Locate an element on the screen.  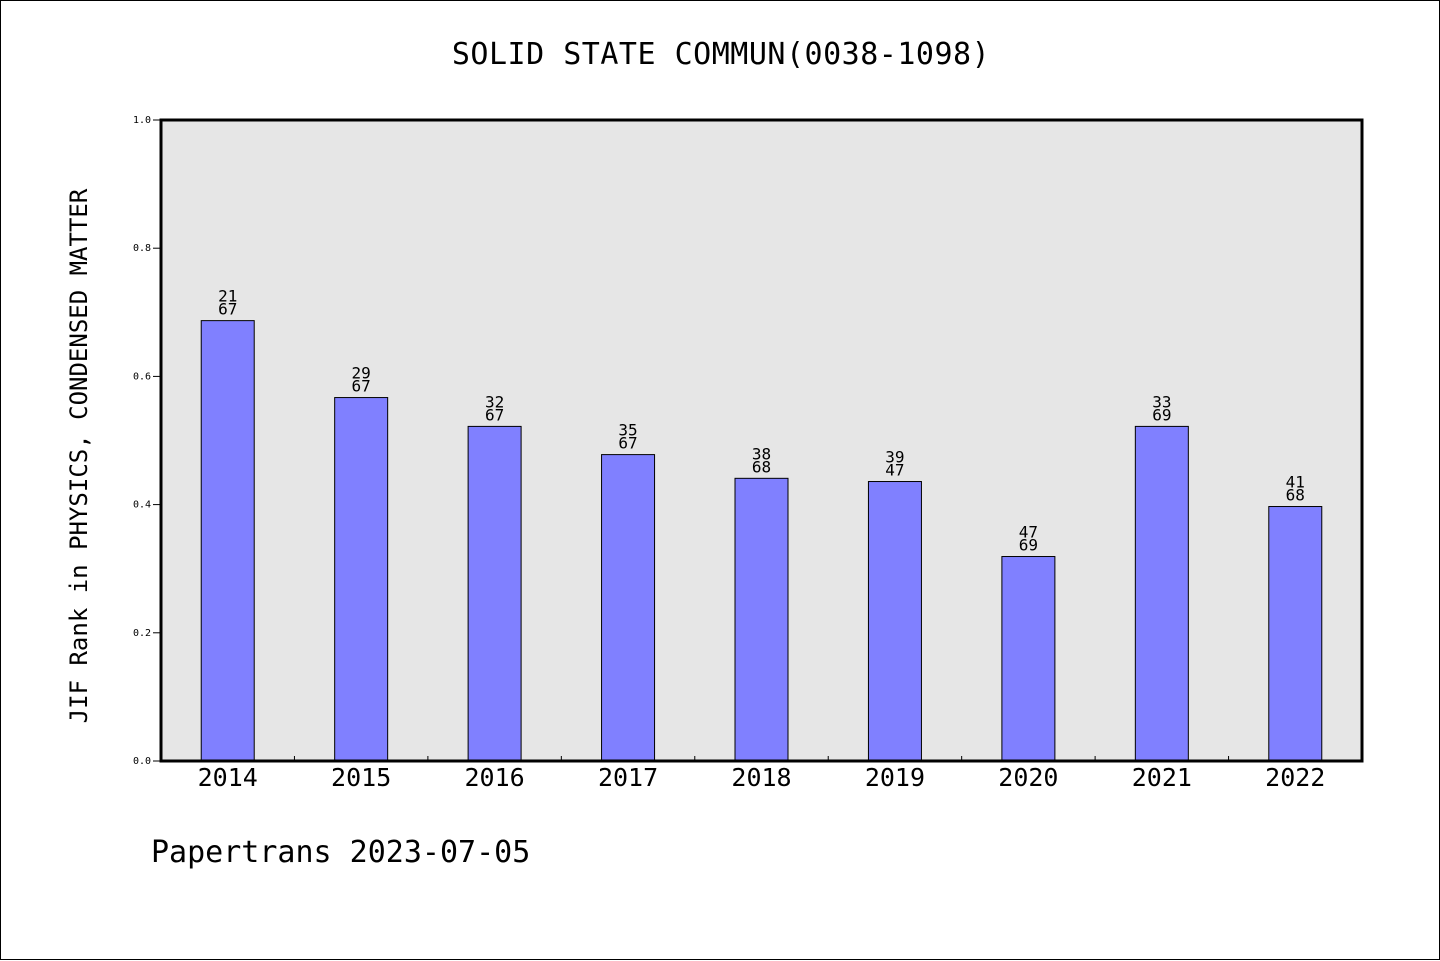
bar-label-rank-2016: 32 is located at coordinates (494, 401).